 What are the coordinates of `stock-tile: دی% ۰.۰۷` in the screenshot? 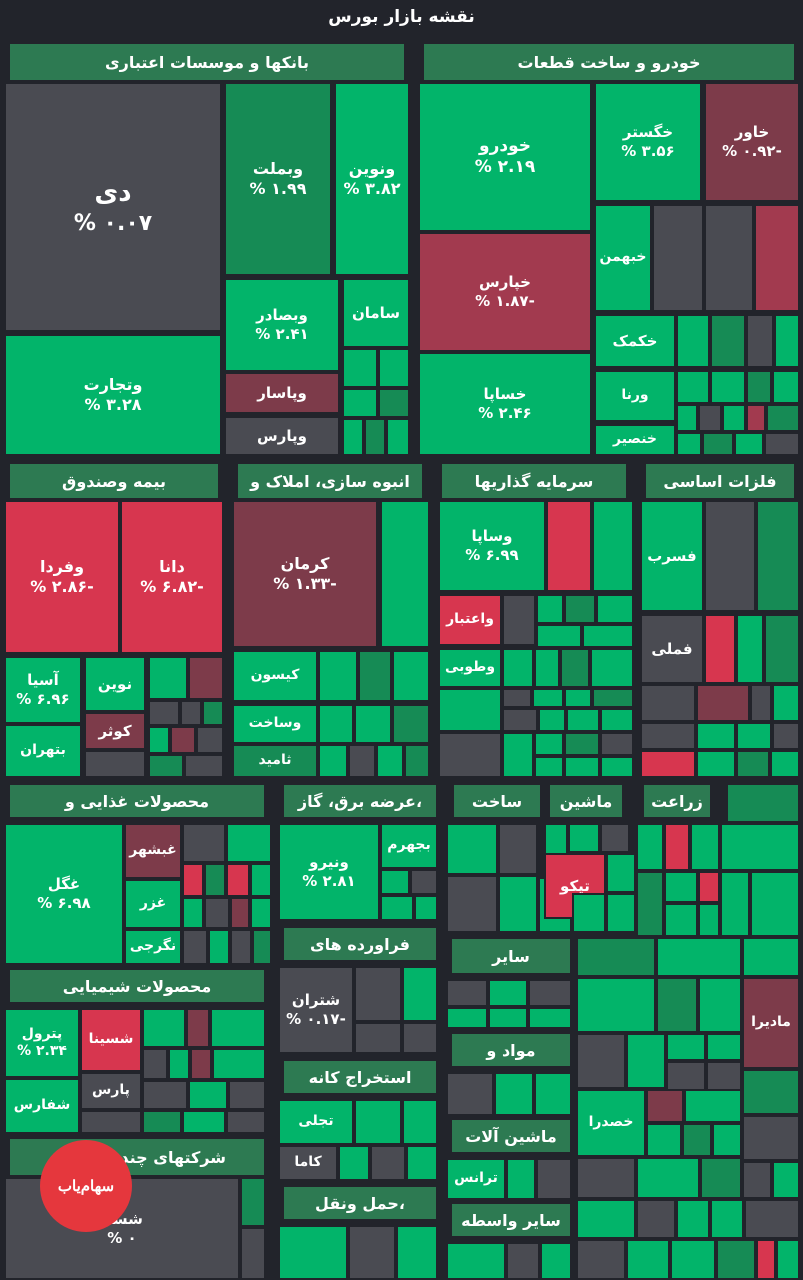 It's located at (113, 207).